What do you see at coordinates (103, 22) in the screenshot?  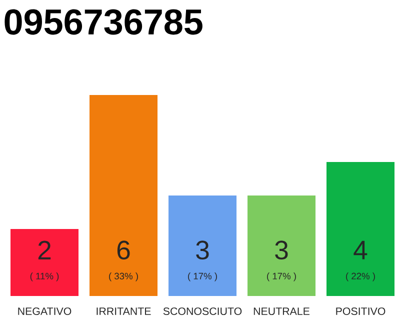 I see `chart-title: 0956736785` at bounding box center [103, 22].